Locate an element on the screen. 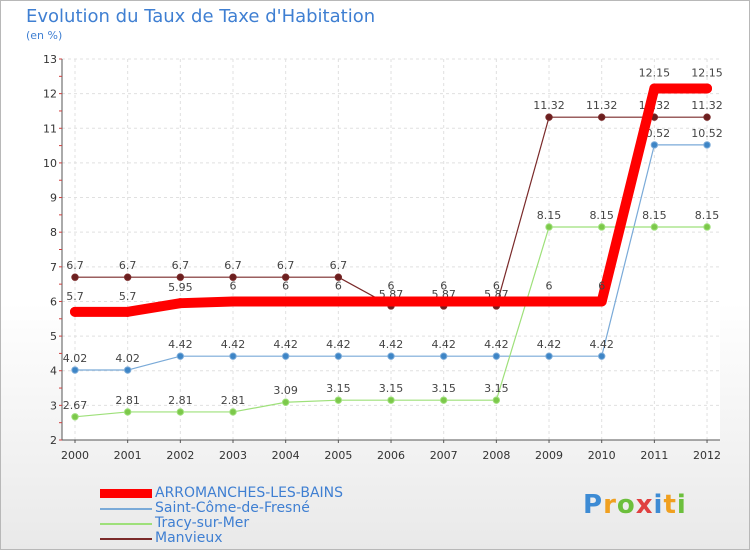  data-label: 10.52 is located at coordinates (707, 133).